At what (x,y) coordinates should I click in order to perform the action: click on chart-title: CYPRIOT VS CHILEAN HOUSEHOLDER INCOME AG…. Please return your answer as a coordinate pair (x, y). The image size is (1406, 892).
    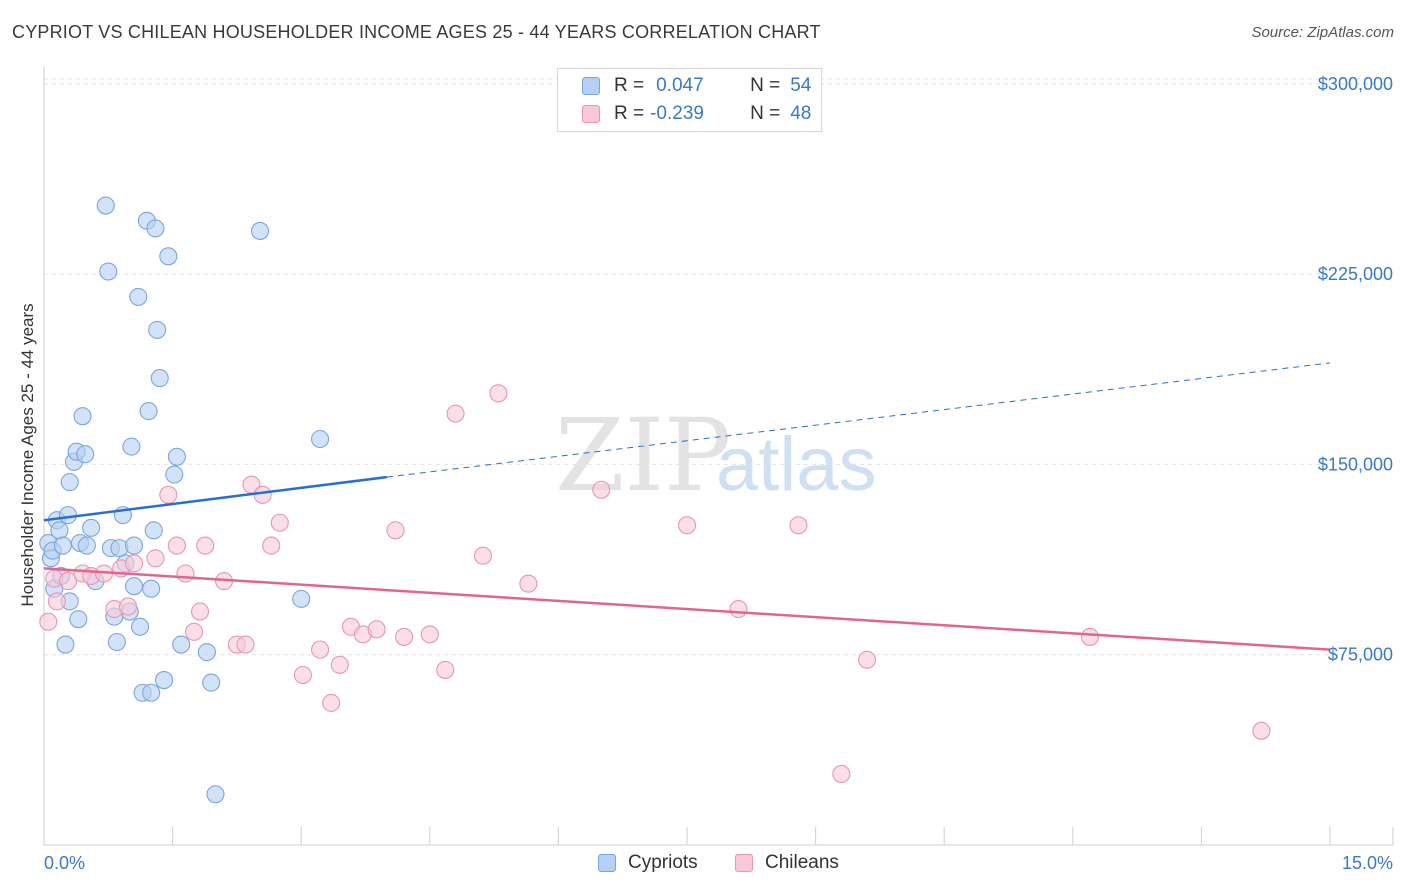
    Looking at the image, I should click on (416, 32).